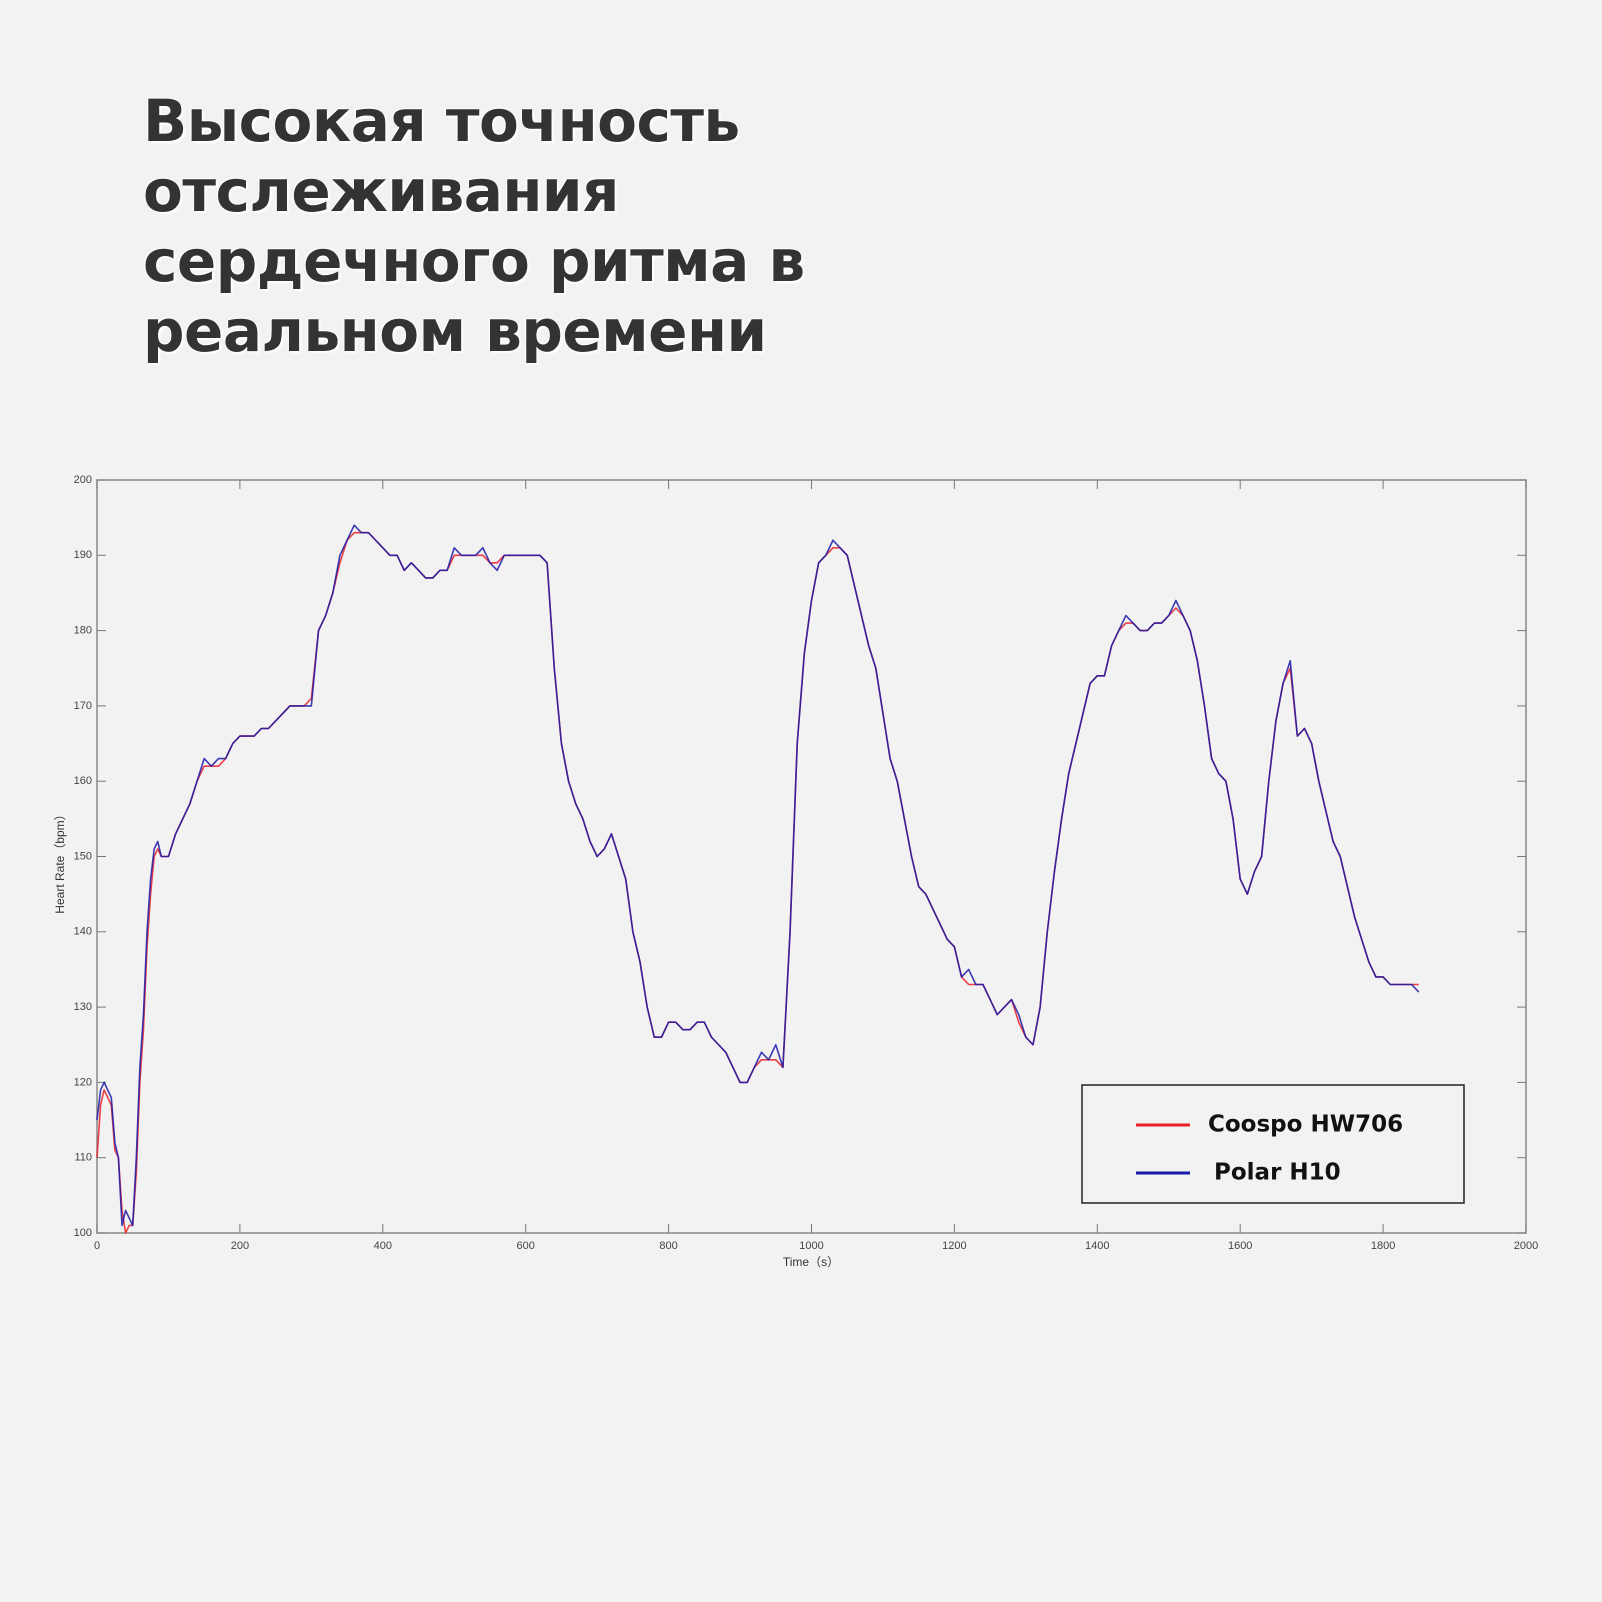  I want to click on x-tick-label: 800, so click(668, 1246).